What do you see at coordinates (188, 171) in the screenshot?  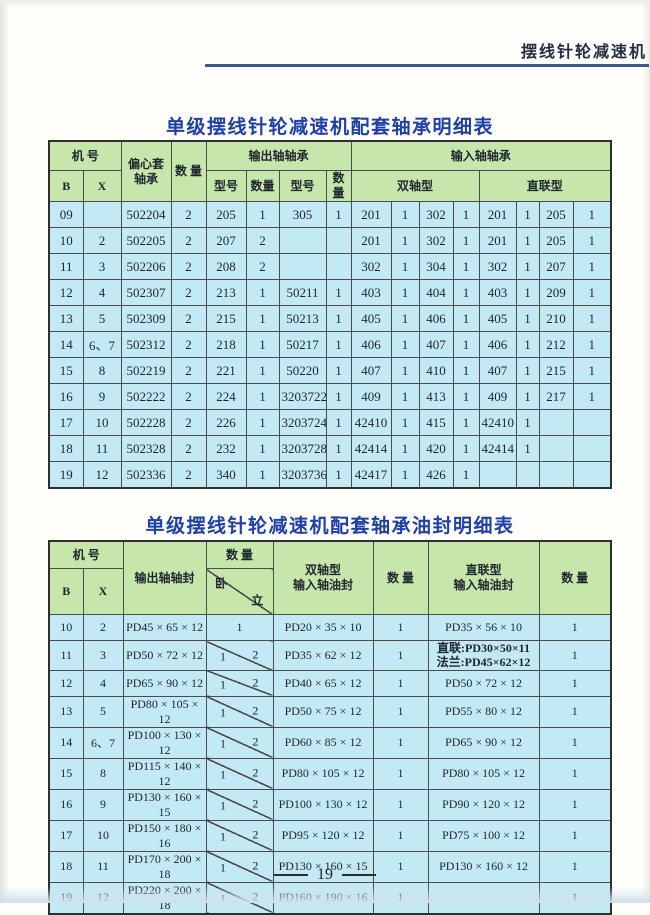 I see `header-qty: 数 量` at bounding box center [188, 171].